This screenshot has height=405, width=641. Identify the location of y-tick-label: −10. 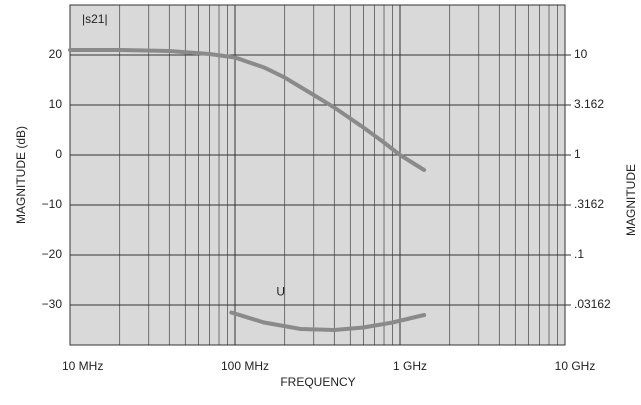
(52, 204).